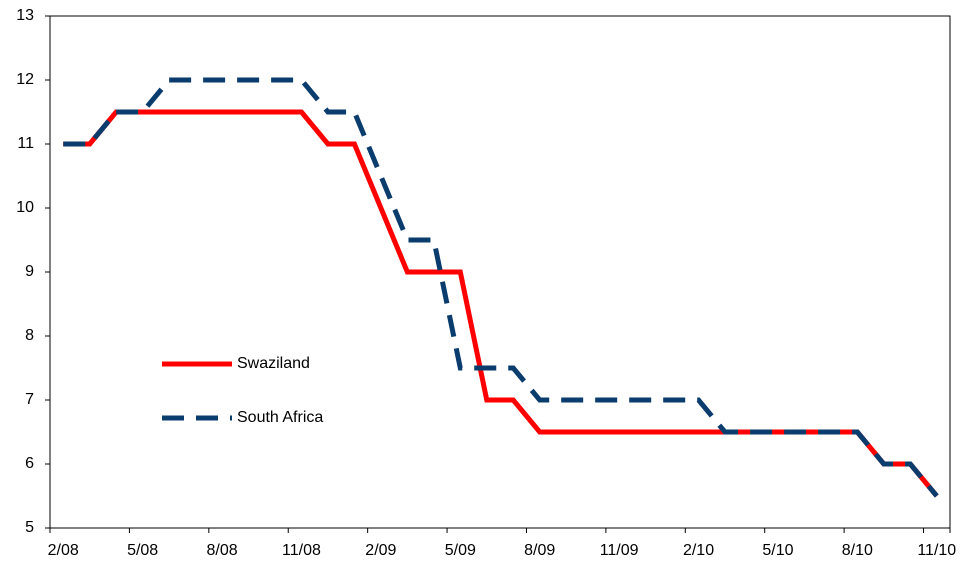  What do you see at coordinates (29, 335) in the screenshot?
I see `y-tick-label: 8` at bounding box center [29, 335].